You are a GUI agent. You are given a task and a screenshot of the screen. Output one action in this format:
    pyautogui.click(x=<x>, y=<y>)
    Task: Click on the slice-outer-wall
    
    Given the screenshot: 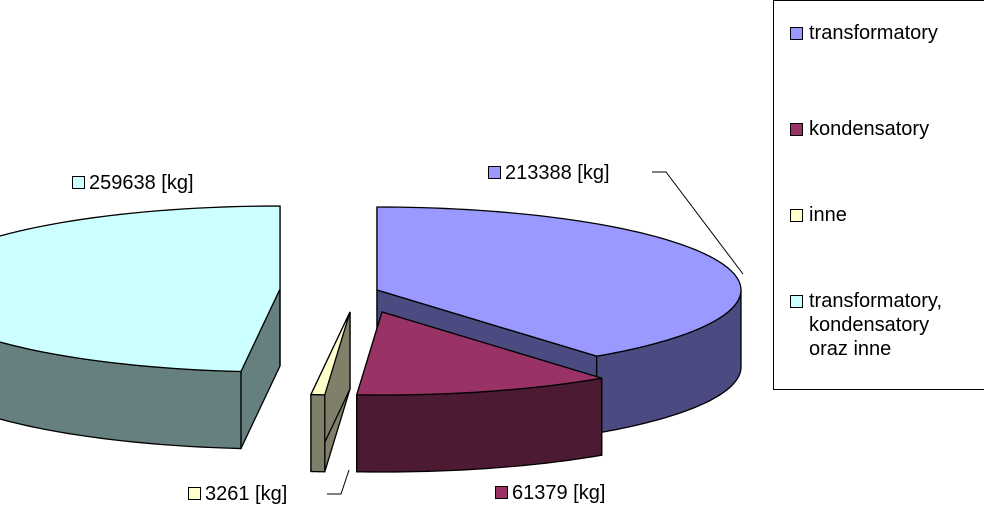 What is the action you would take?
    pyautogui.click(x=318, y=433)
    